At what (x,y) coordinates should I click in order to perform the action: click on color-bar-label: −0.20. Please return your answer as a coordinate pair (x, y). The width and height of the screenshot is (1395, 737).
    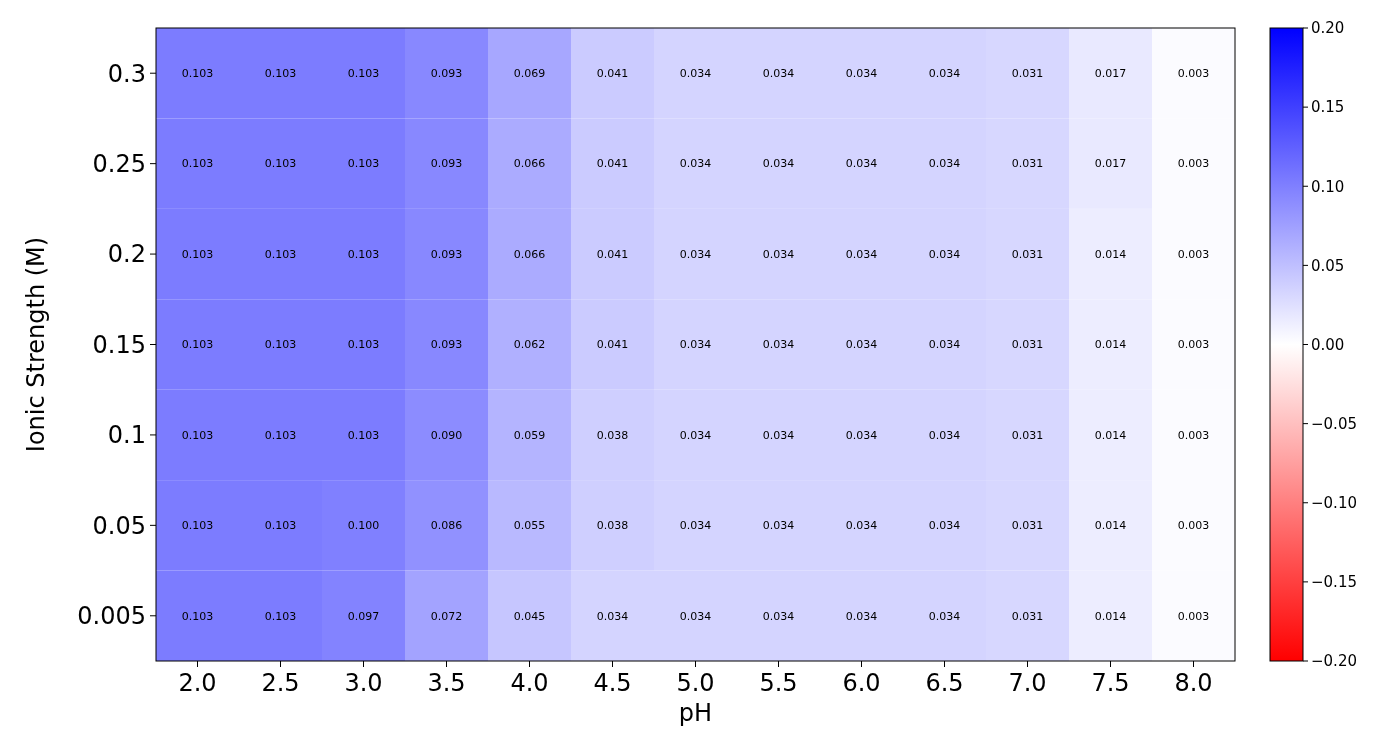
    Looking at the image, I should click on (1334, 661).